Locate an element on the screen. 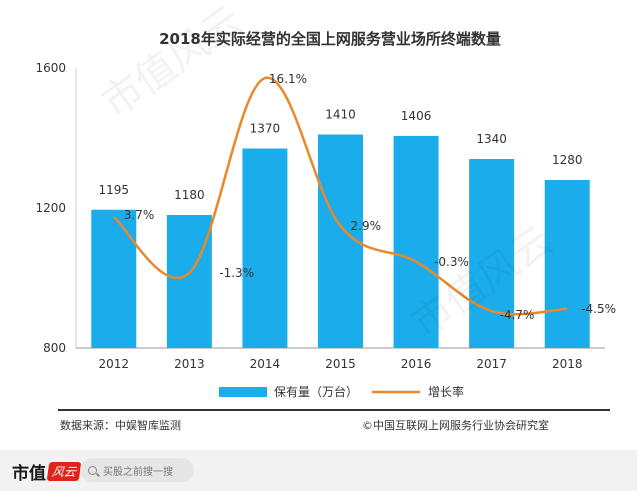  bar-2013 is located at coordinates (189, 281).